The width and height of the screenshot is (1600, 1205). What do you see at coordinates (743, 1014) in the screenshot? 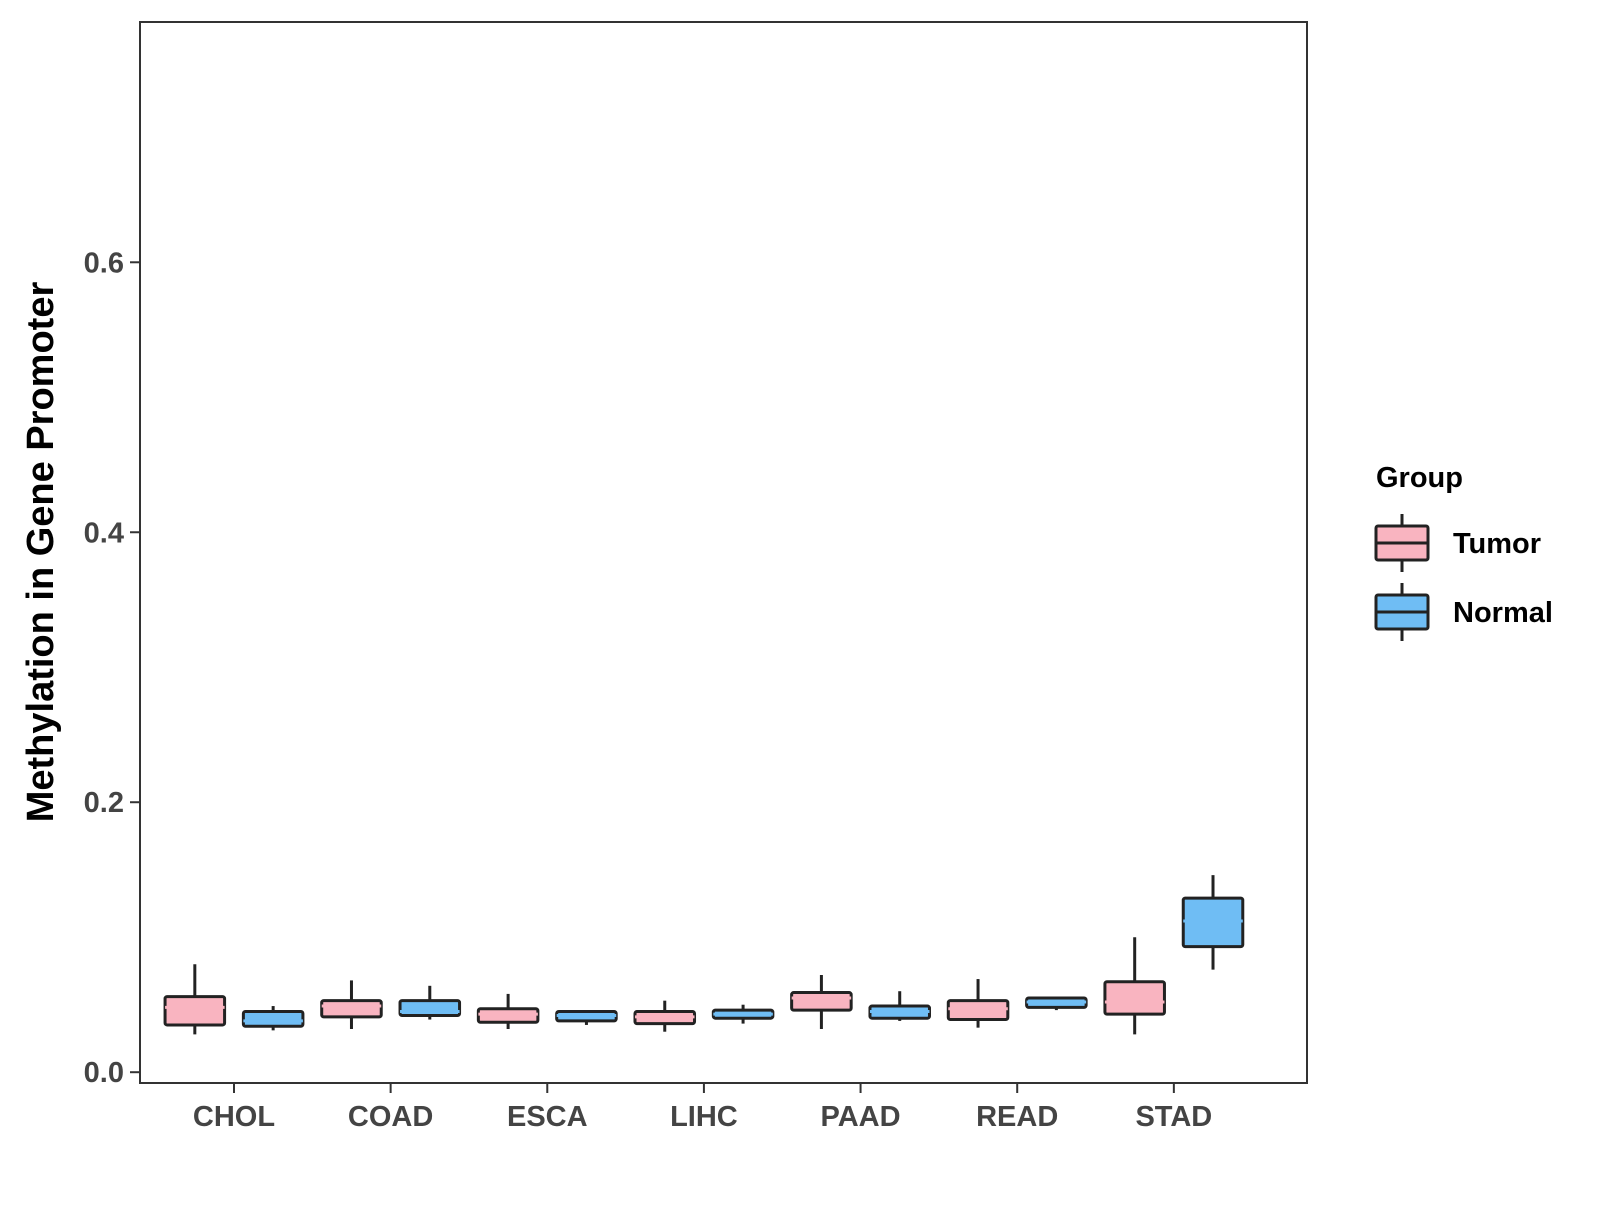
I see `box-normal-lihc` at bounding box center [743, 1014].